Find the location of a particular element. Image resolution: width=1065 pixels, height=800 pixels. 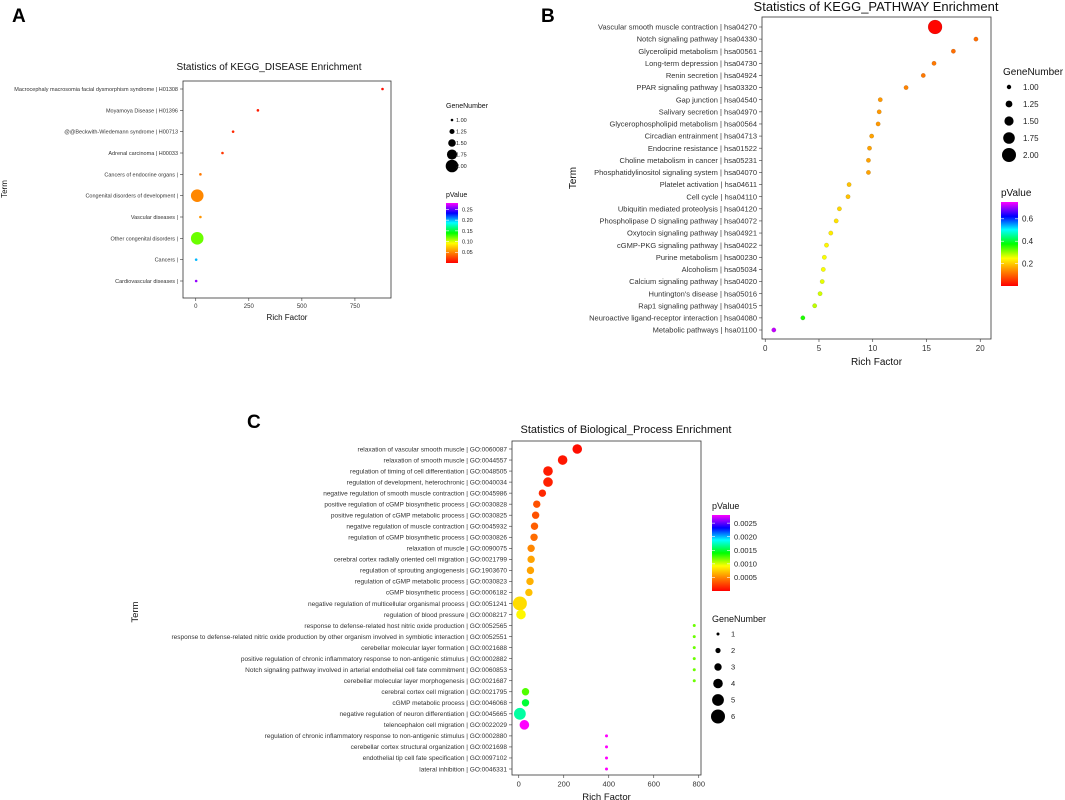

panel-c-colorbar-label: 0.0005 is located at coordinates (745, 577).